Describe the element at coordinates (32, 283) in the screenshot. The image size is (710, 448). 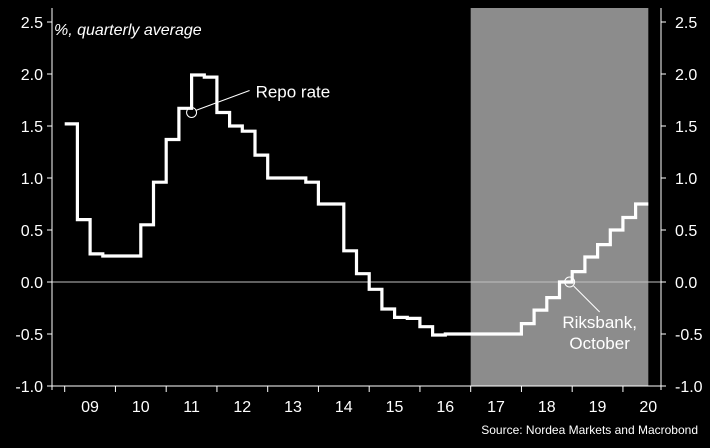
I see `y-tick-label-left: 0.0` at that location.